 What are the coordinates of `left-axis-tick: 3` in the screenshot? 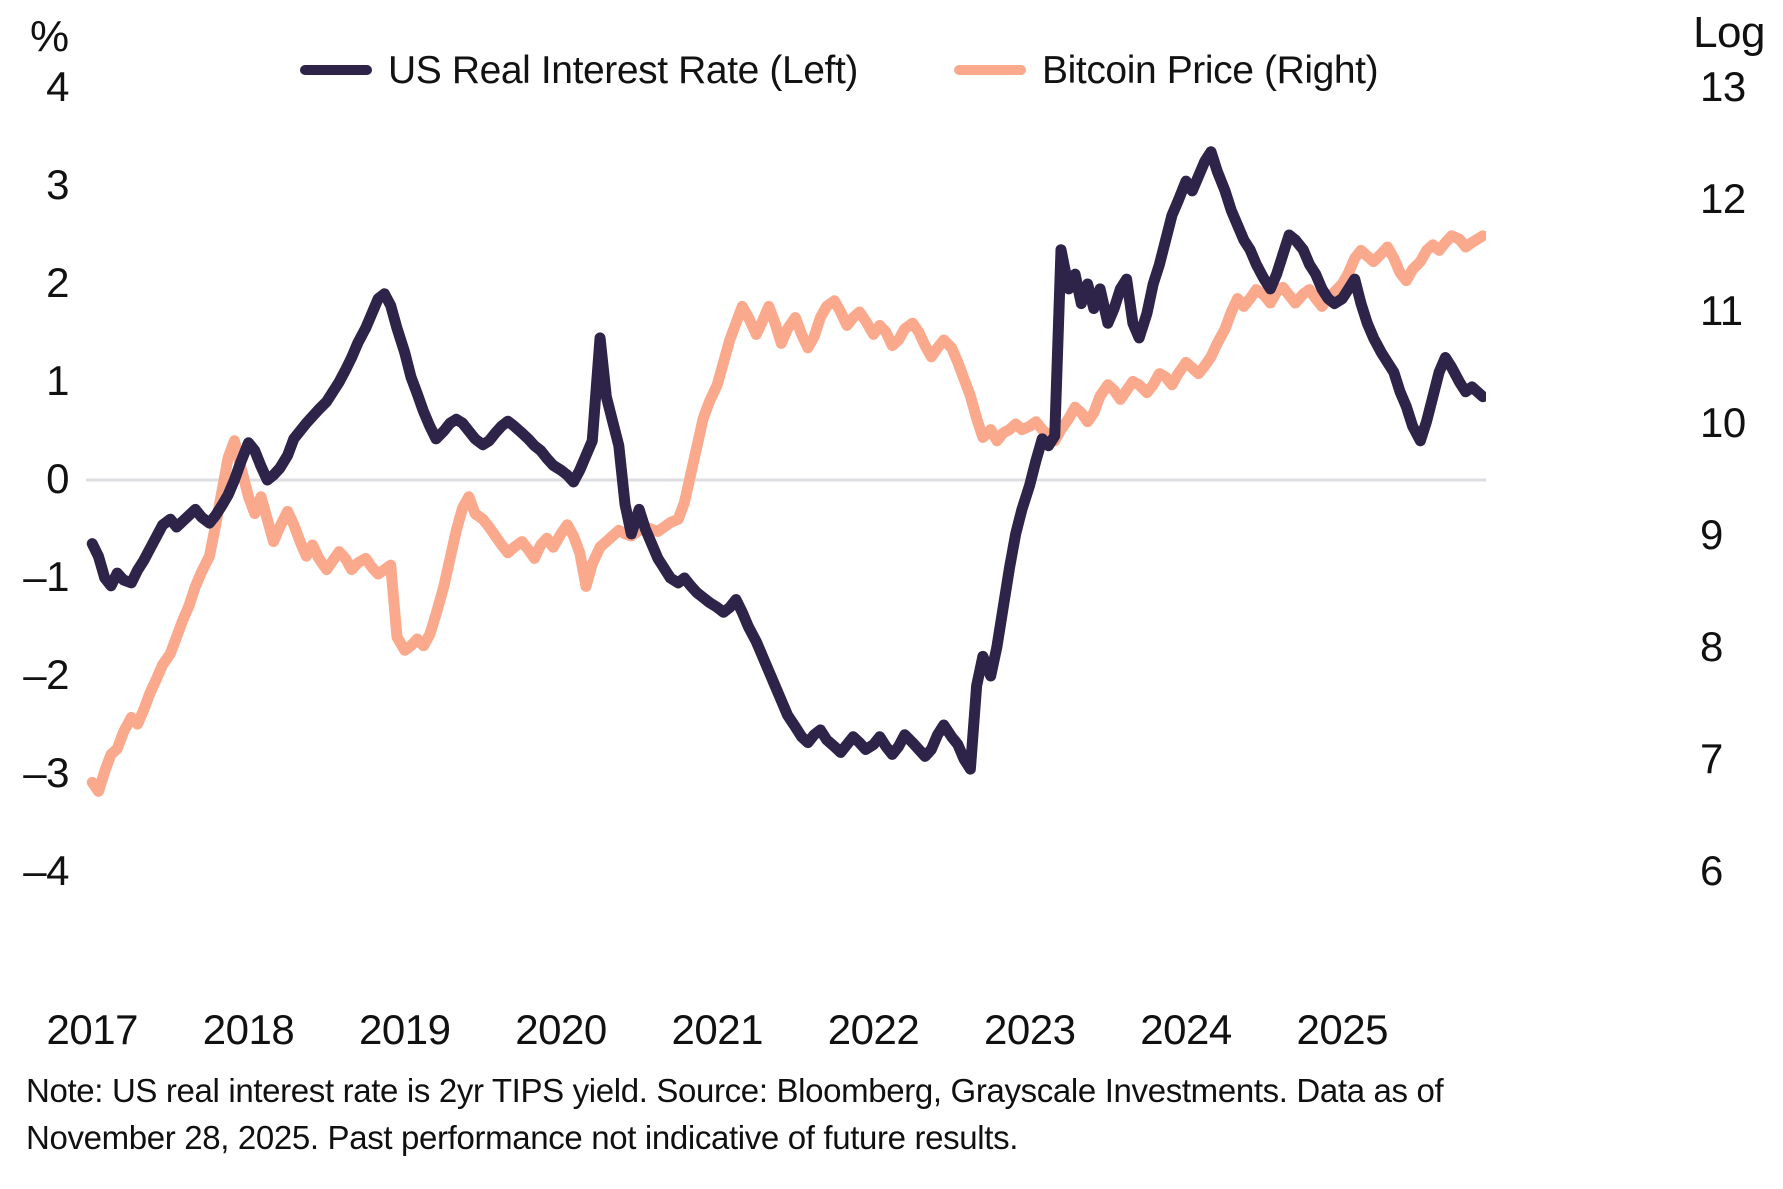 It's located at (57, 184).